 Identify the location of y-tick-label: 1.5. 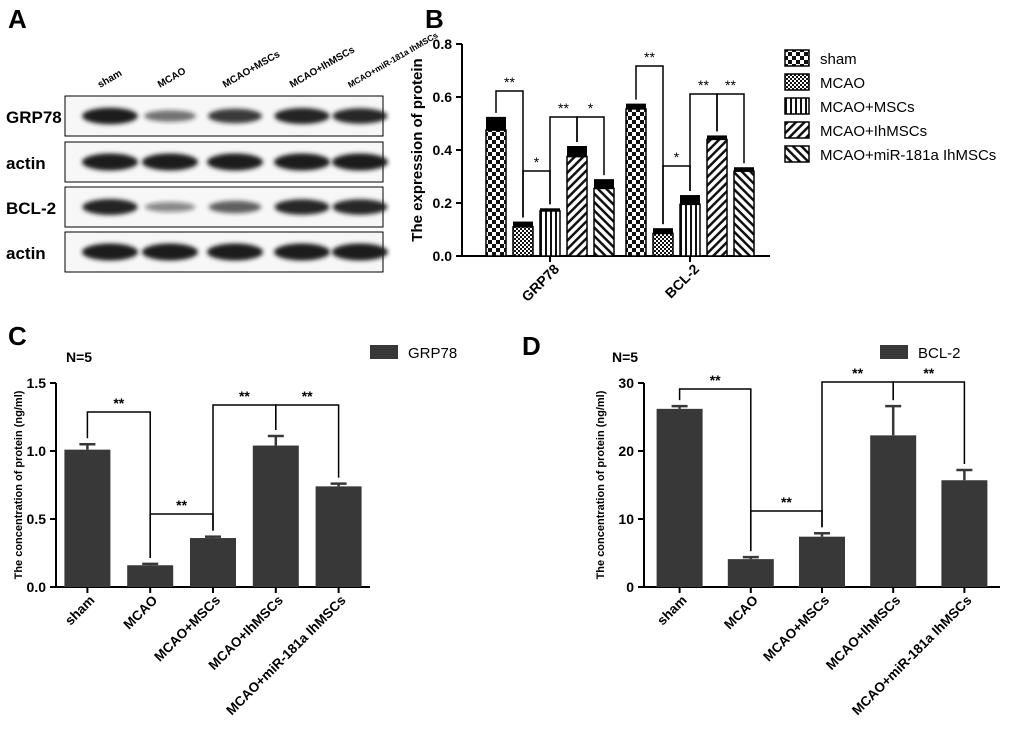
(37, 383).